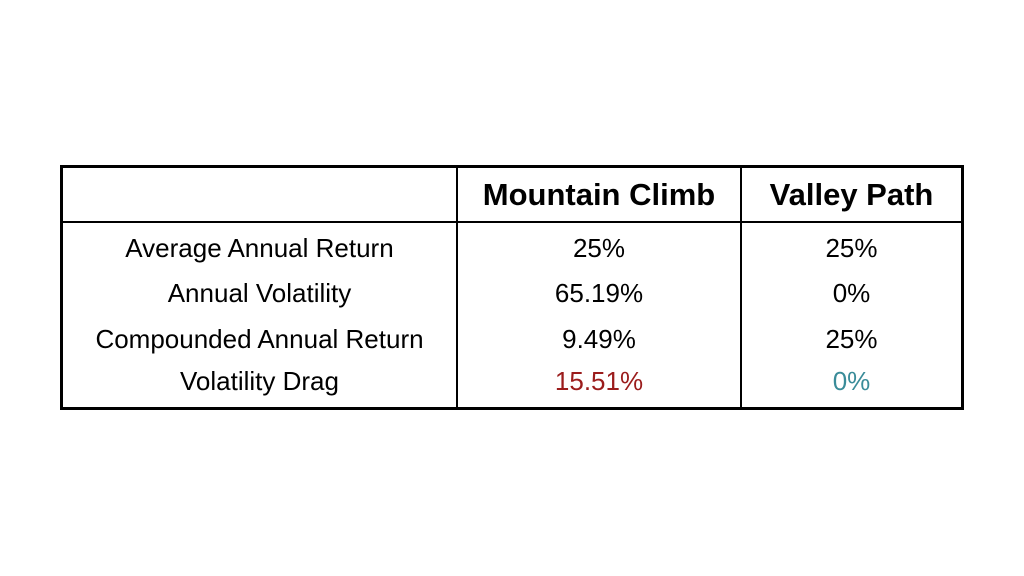 This screenshot has width=1024, height=576. I want to click on row-label: Annual Volatility, so click(260, 293).